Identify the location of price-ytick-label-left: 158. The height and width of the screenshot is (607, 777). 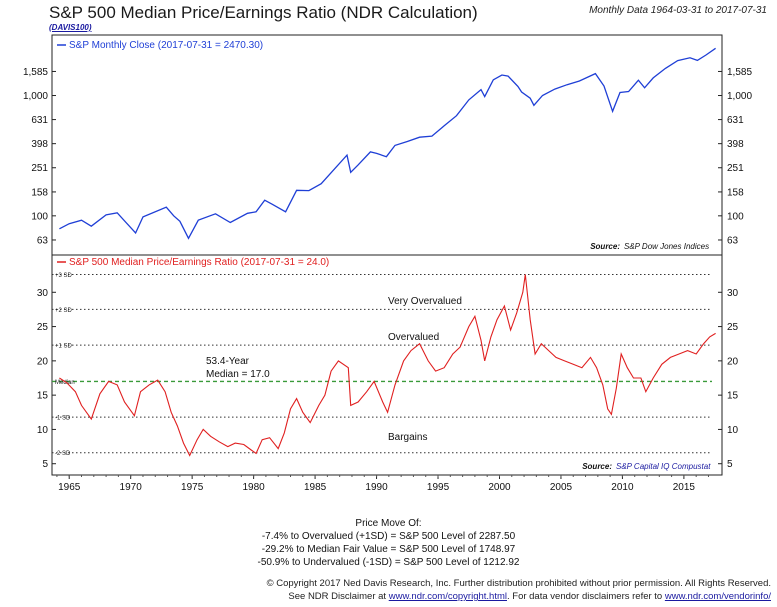
(39, 192).